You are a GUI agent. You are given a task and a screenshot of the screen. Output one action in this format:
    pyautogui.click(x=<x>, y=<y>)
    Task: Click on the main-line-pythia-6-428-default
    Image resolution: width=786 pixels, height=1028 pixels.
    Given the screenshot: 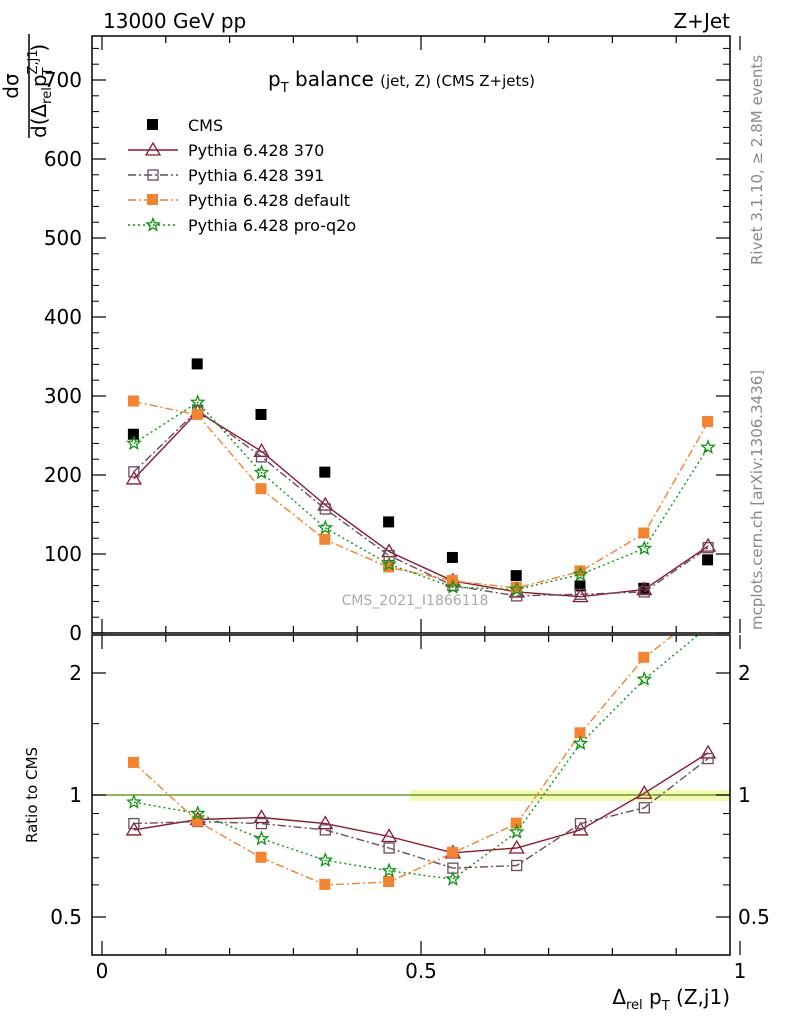 What is the action you would take?
    pyautogui.click(x=421, y=494)
    